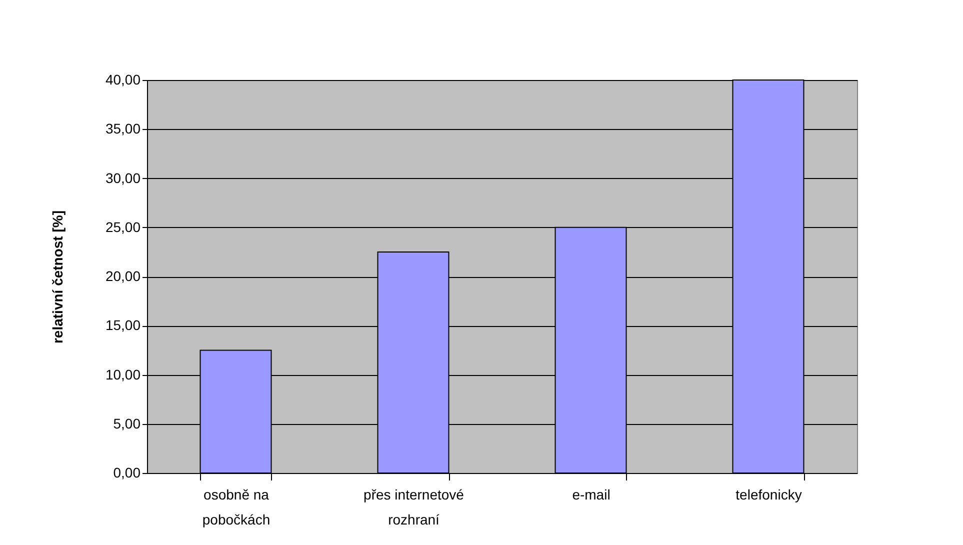 Image resolution: width=963 pixels, height=545 pixels. What do you see at coordinates (123, 80) in the screenshot?
I see `y-tick-label: 40,00` at bounding box center [123, 80].